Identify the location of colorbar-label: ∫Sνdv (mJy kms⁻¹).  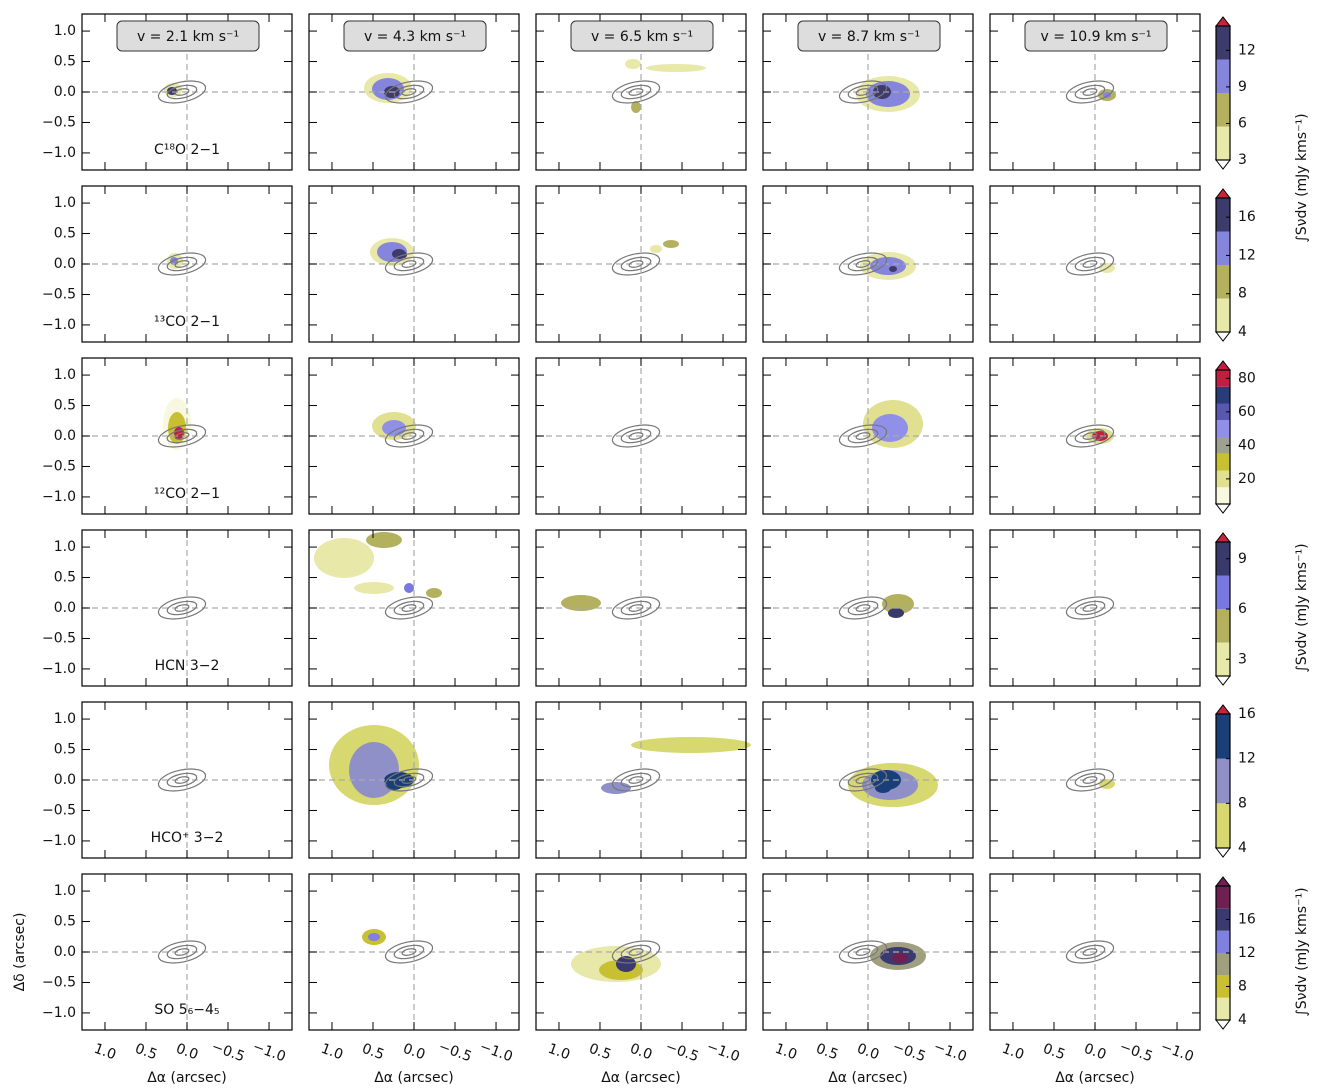
(1302, 607).